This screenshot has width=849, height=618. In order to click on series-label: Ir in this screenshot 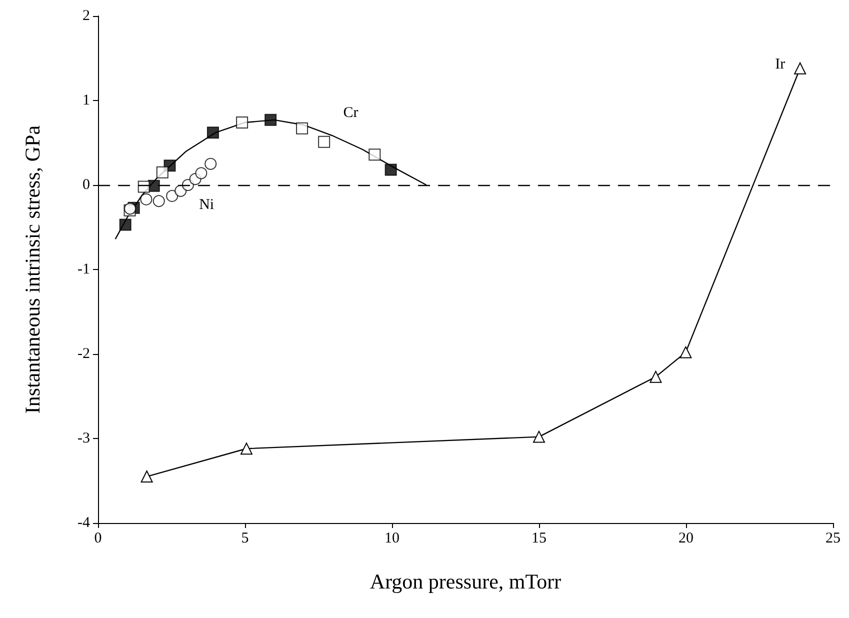, I will do `click(780, 64)`.